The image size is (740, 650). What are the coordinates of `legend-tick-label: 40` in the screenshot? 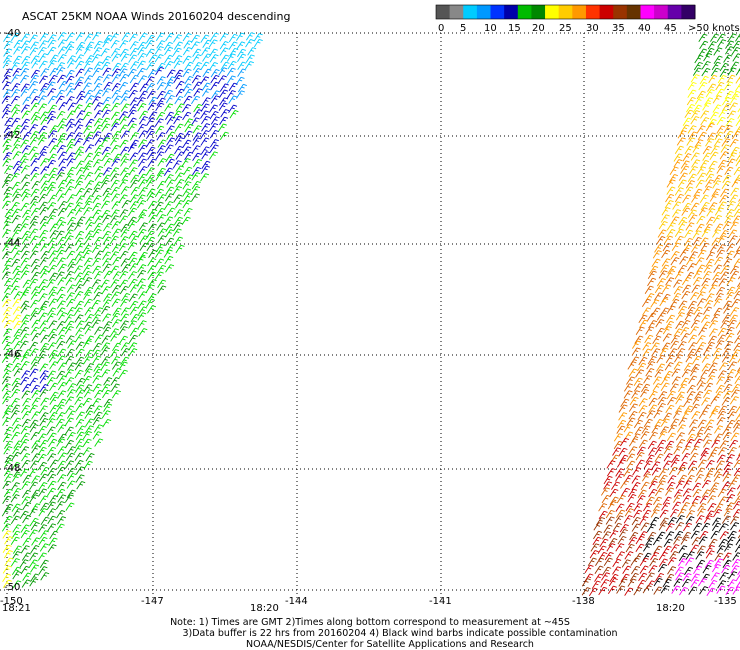 It's located at (644, 28).